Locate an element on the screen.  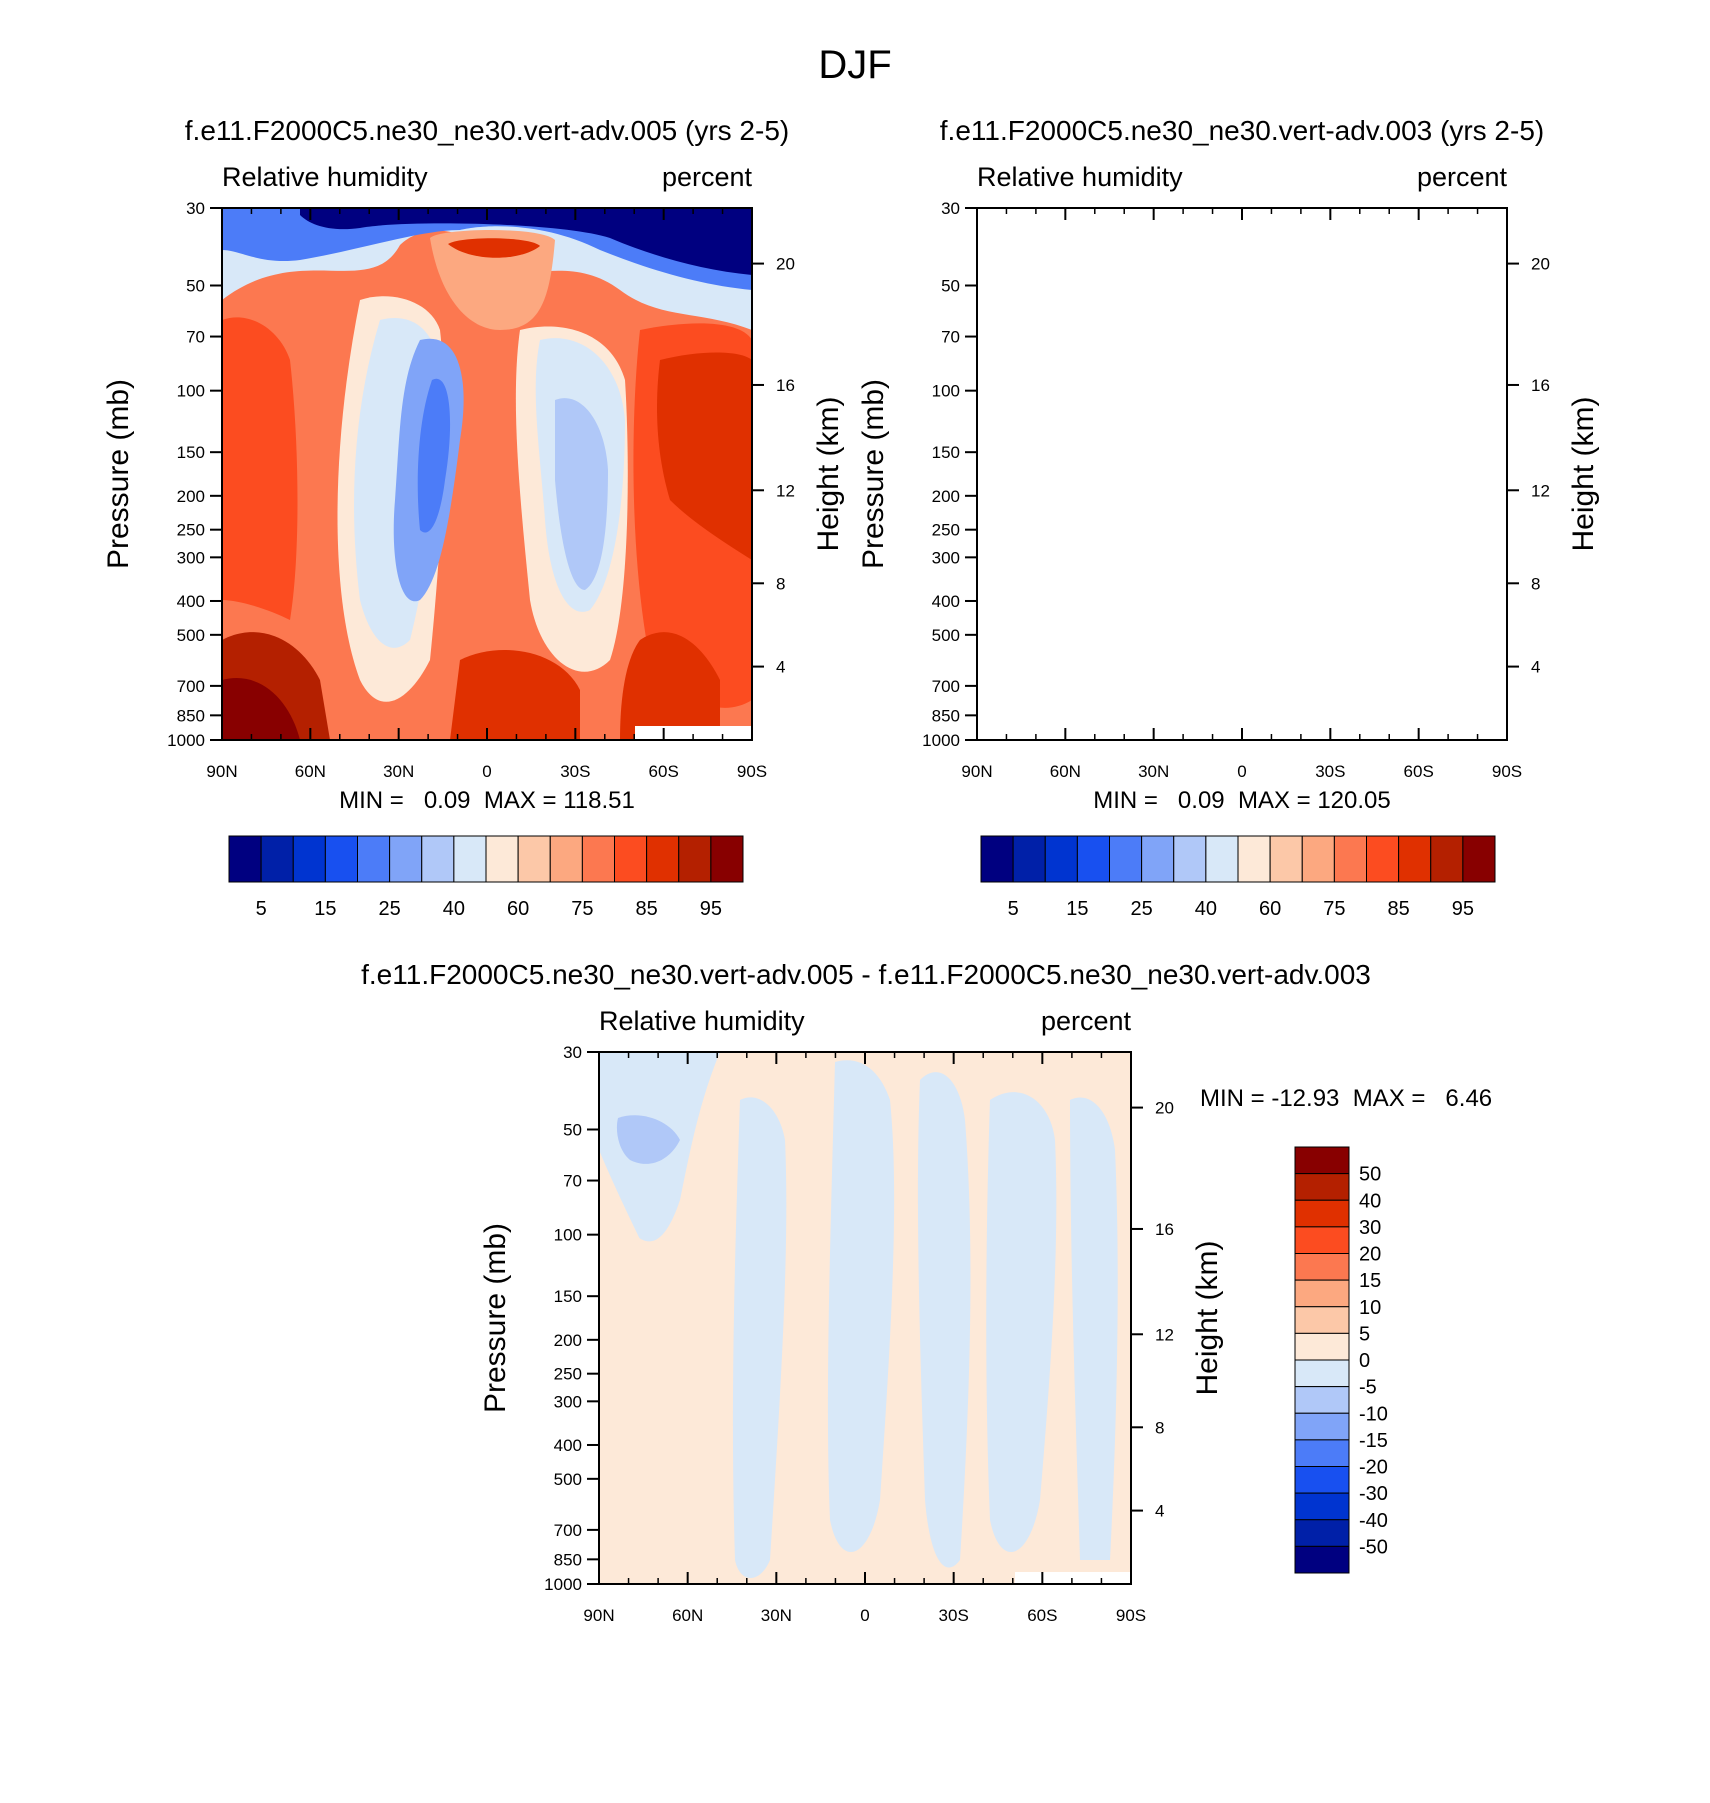
panel-1-south-dry-core is located at coordinates (581, 494).